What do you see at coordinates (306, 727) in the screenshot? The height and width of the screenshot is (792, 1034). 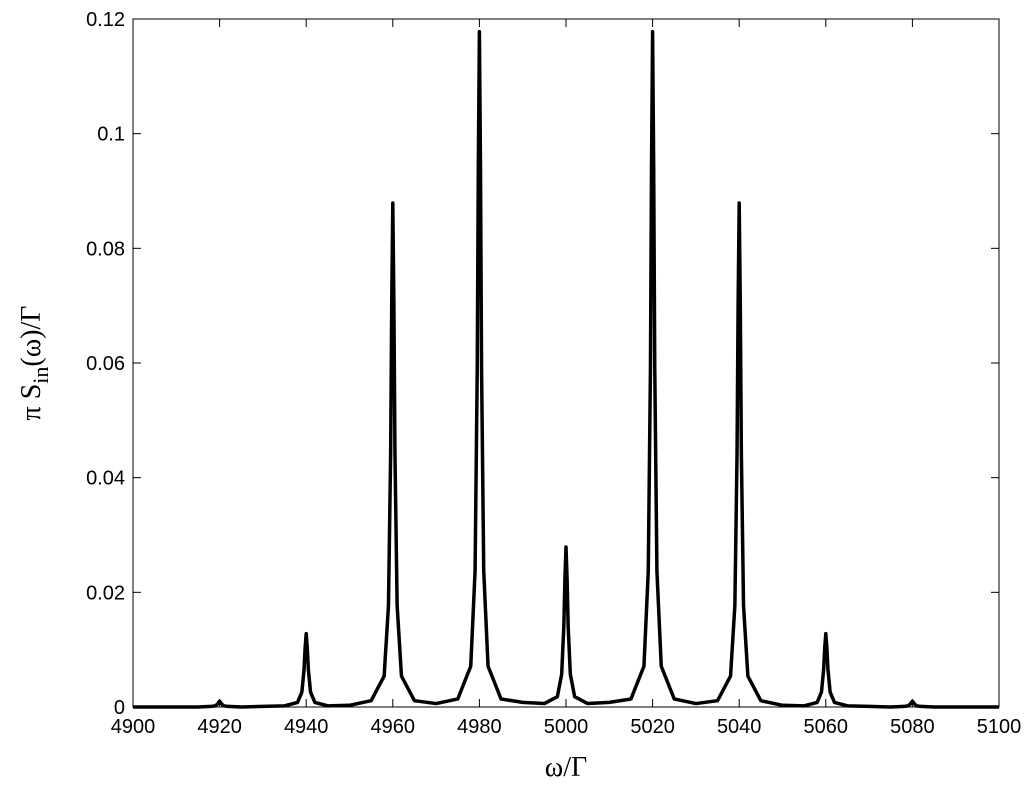 I see `x-tick-label: 4940` at bounding box center [306, 727].